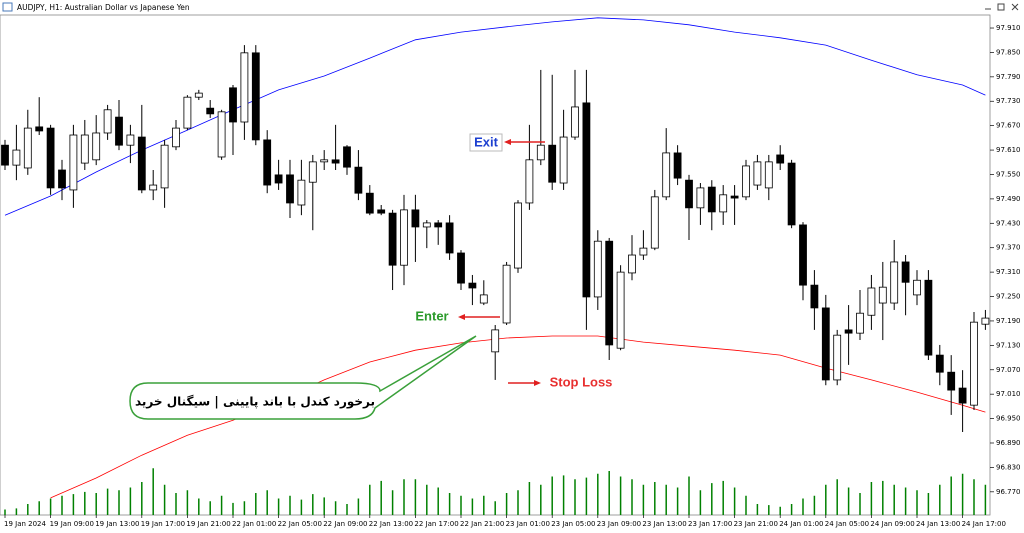  I want to click on y-tick-label: 97.670, so click(1008, 126).